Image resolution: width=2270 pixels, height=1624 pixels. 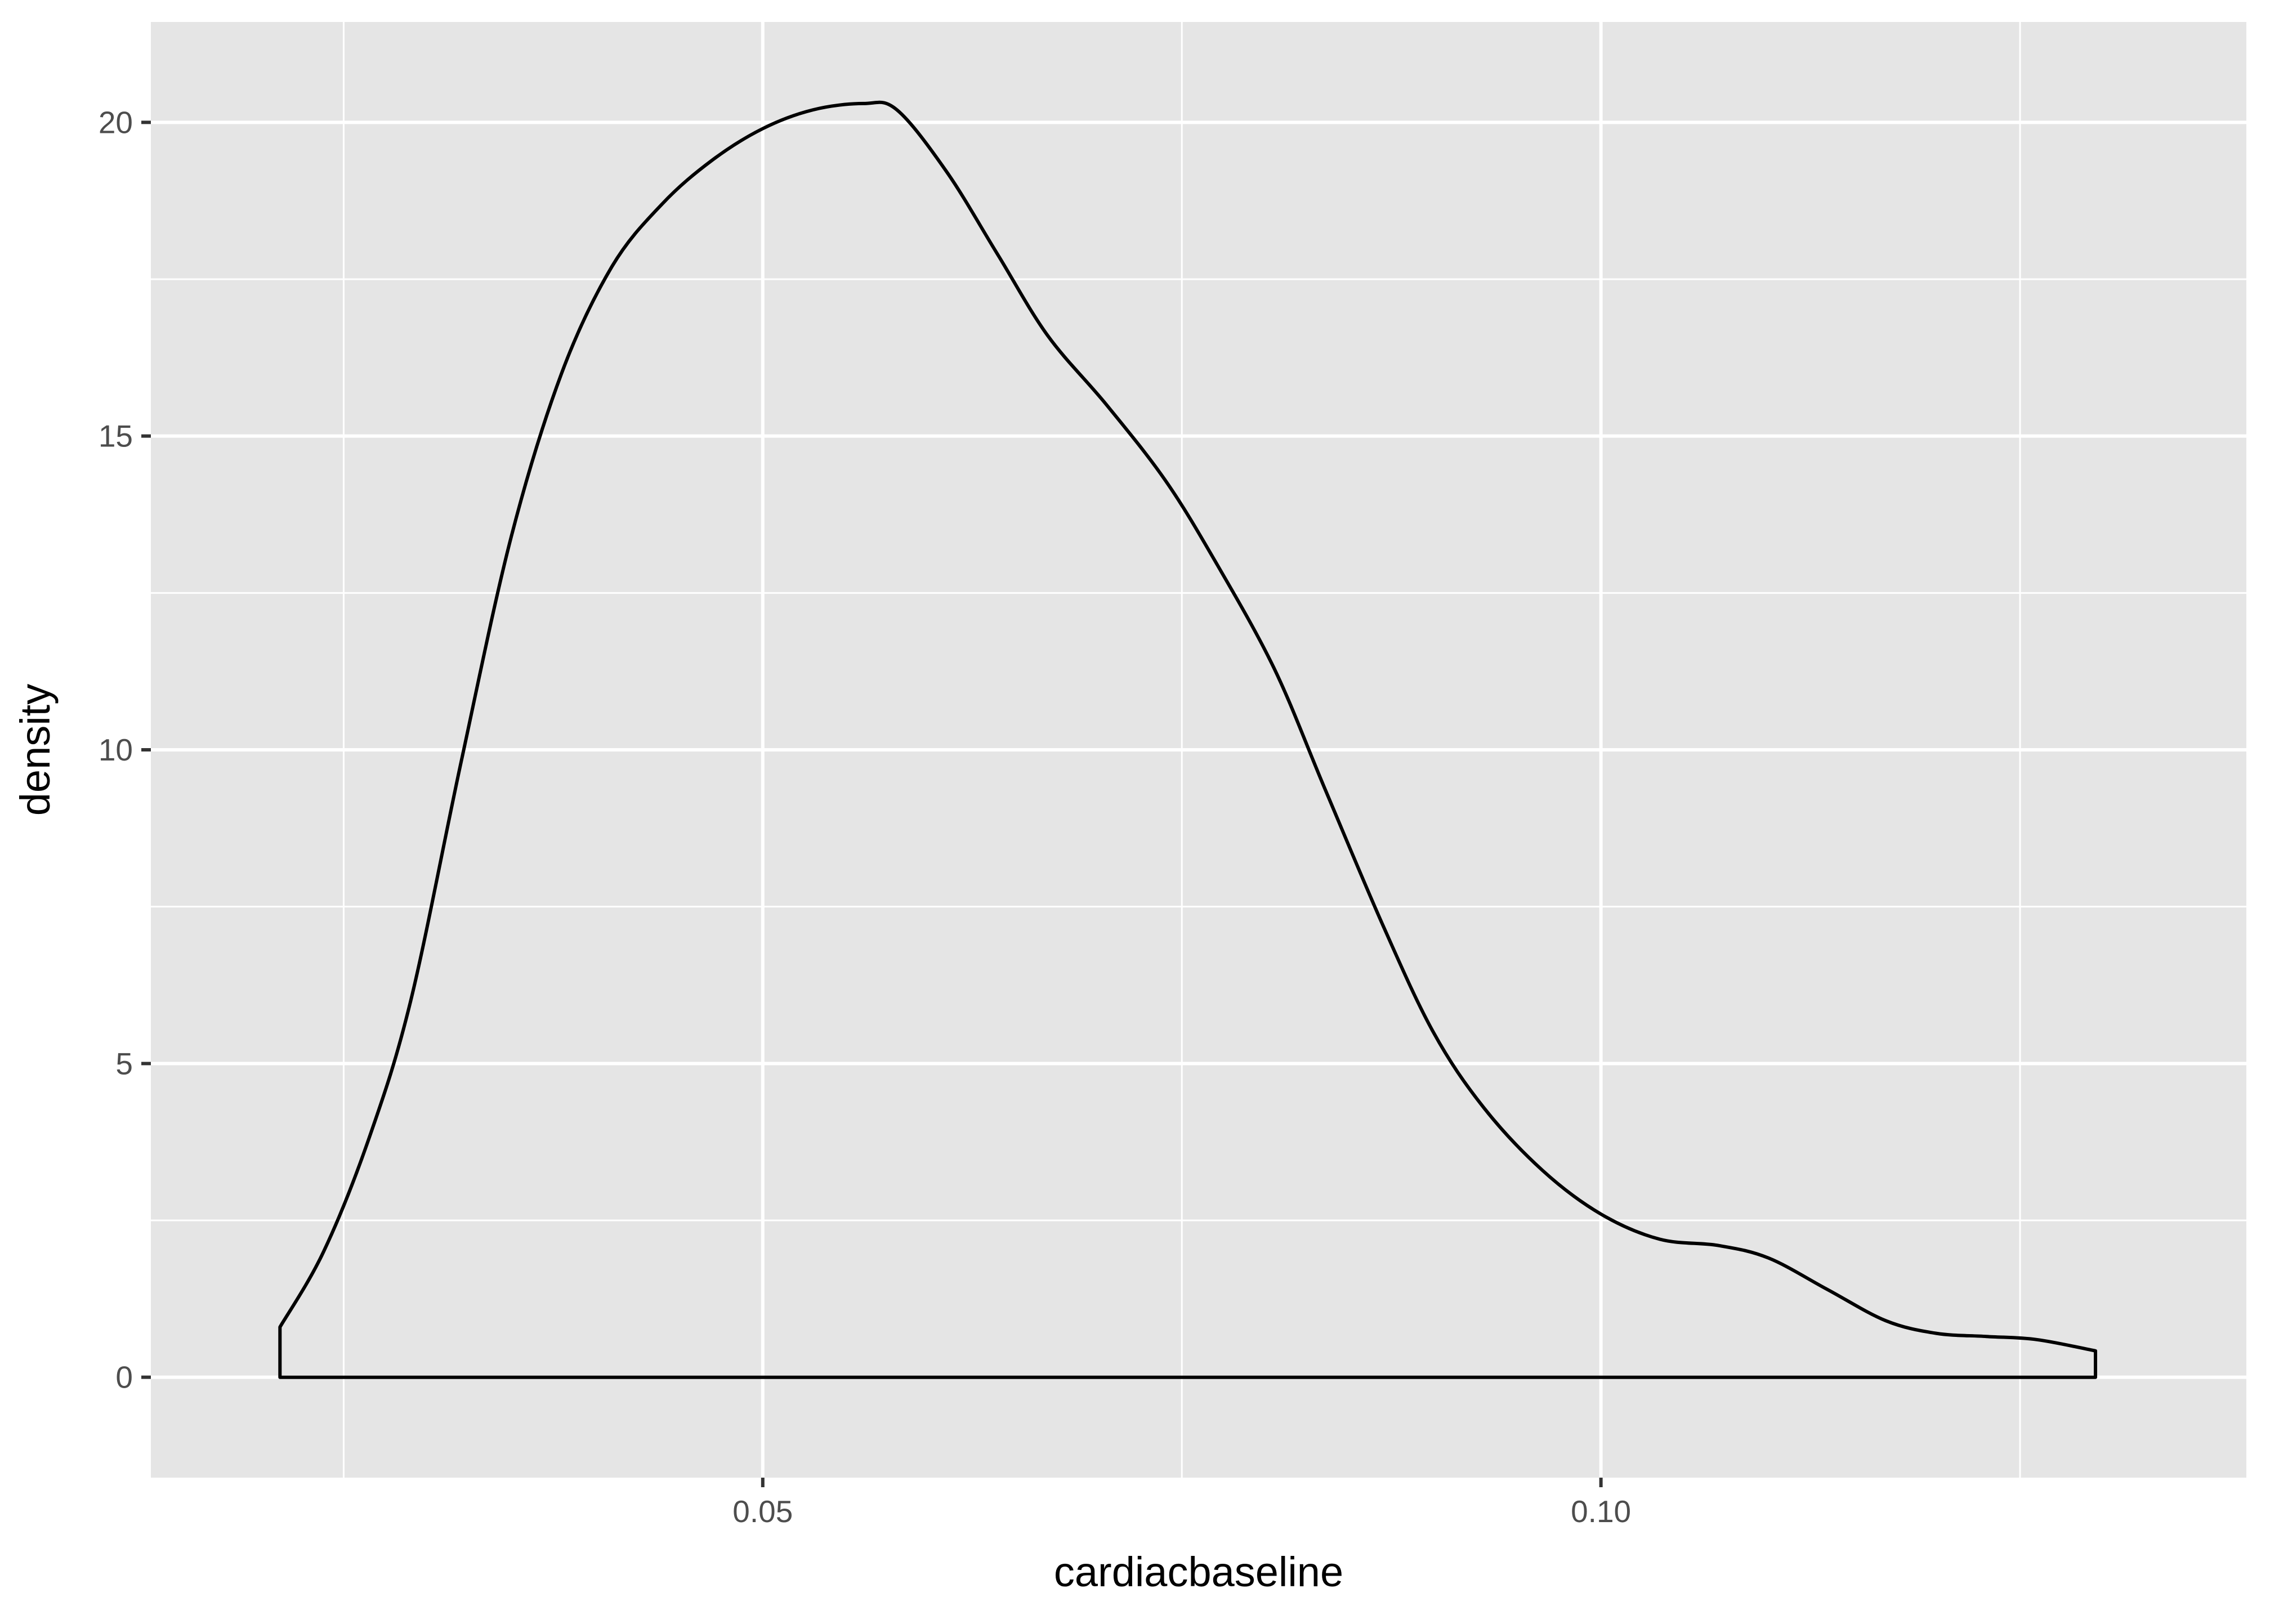 I want to click on x-axis-title: cardiacbaseline, so click(x=1198, y=1572).